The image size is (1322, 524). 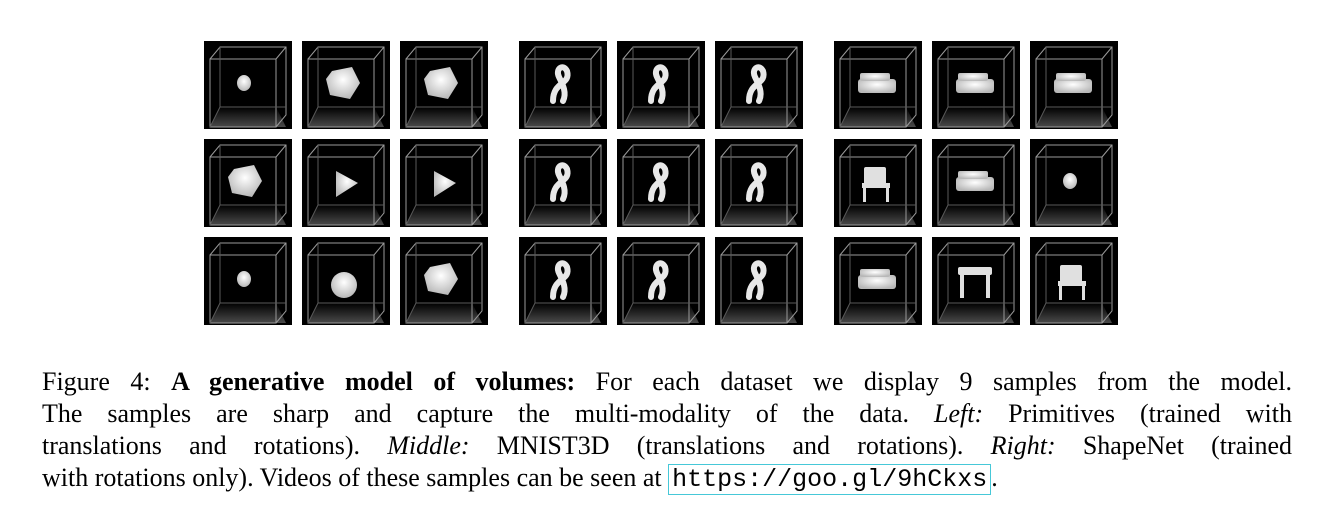 What do you see at coordinates (1150, 413) in the screenshot?
I see `caption-text: Primitives (trained with` at bounding box center [1150, 413].